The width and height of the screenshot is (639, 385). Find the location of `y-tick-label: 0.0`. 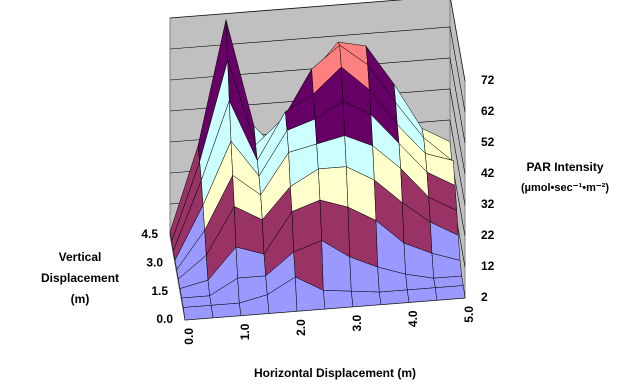

y-tick-label: 0.0 is located at coordinates (164, 319).